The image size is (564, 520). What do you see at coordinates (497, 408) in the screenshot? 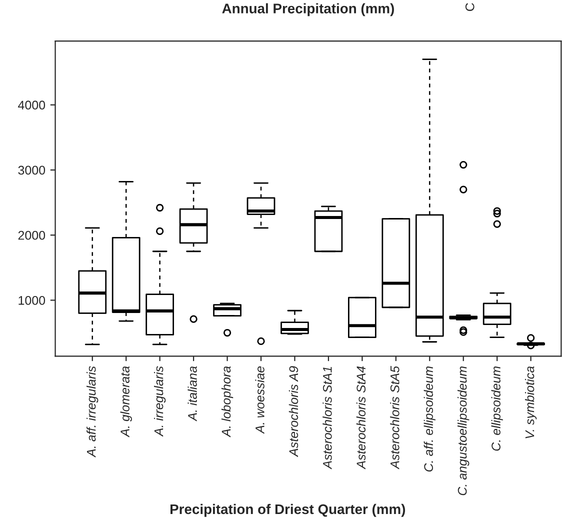
I see `x-tick-label: C. ellipsoideum` at bounding box center [497, 408].